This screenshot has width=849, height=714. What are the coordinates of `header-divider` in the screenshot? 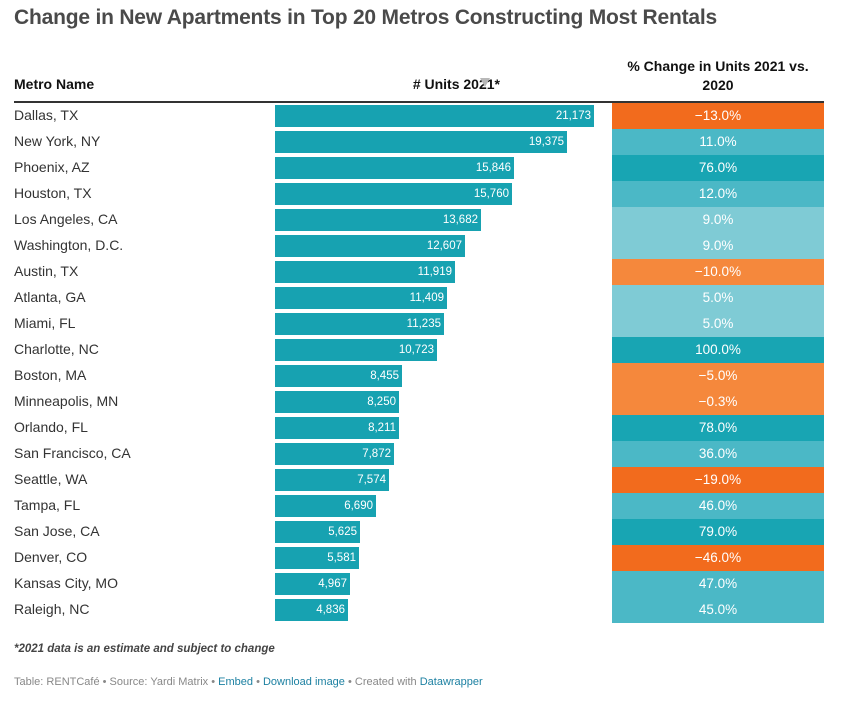 It's located at (419, 102).